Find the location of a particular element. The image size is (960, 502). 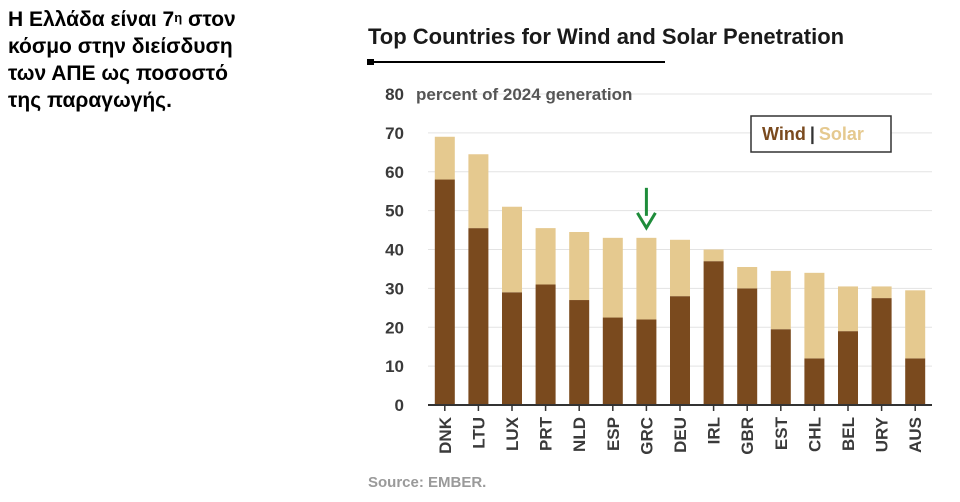

y-tick-label: 80 is located at coordinates (394, 94).